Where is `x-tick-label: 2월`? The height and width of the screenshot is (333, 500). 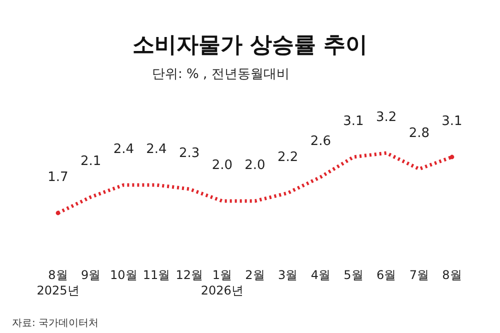
x-tick-label: 2월 is located at coordinates (255, 275).